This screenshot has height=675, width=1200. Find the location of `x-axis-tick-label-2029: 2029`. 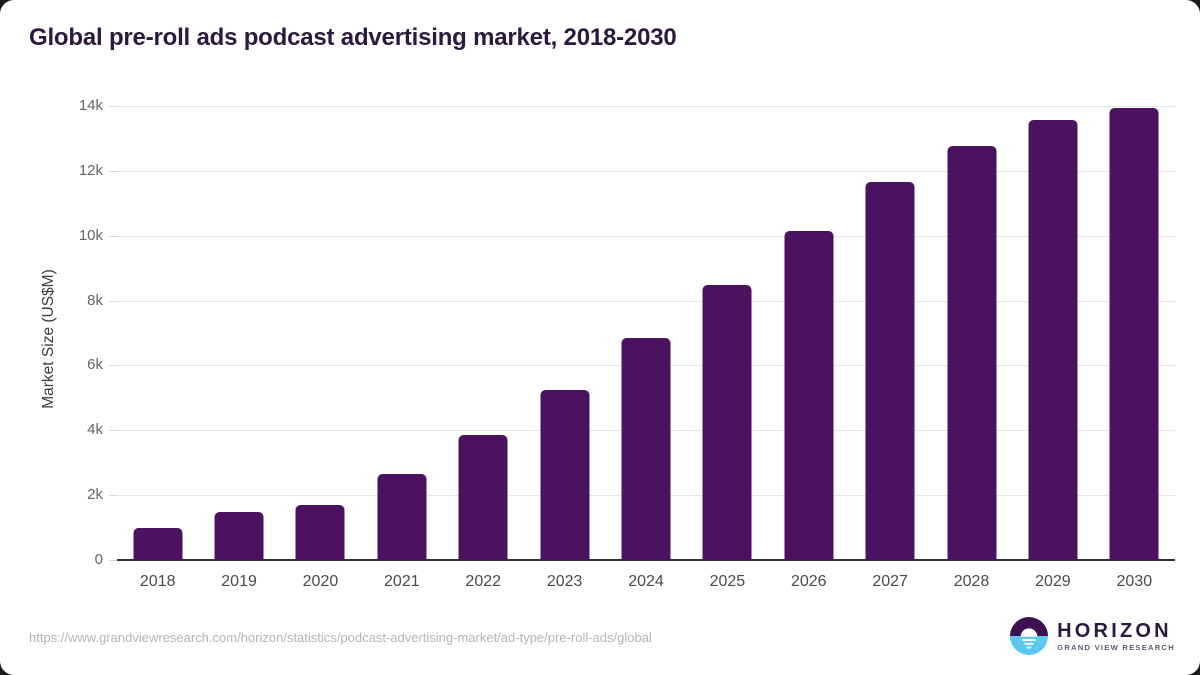

x-axis-tick-label-2029: 2029 is located at coordinates (1053, 581).